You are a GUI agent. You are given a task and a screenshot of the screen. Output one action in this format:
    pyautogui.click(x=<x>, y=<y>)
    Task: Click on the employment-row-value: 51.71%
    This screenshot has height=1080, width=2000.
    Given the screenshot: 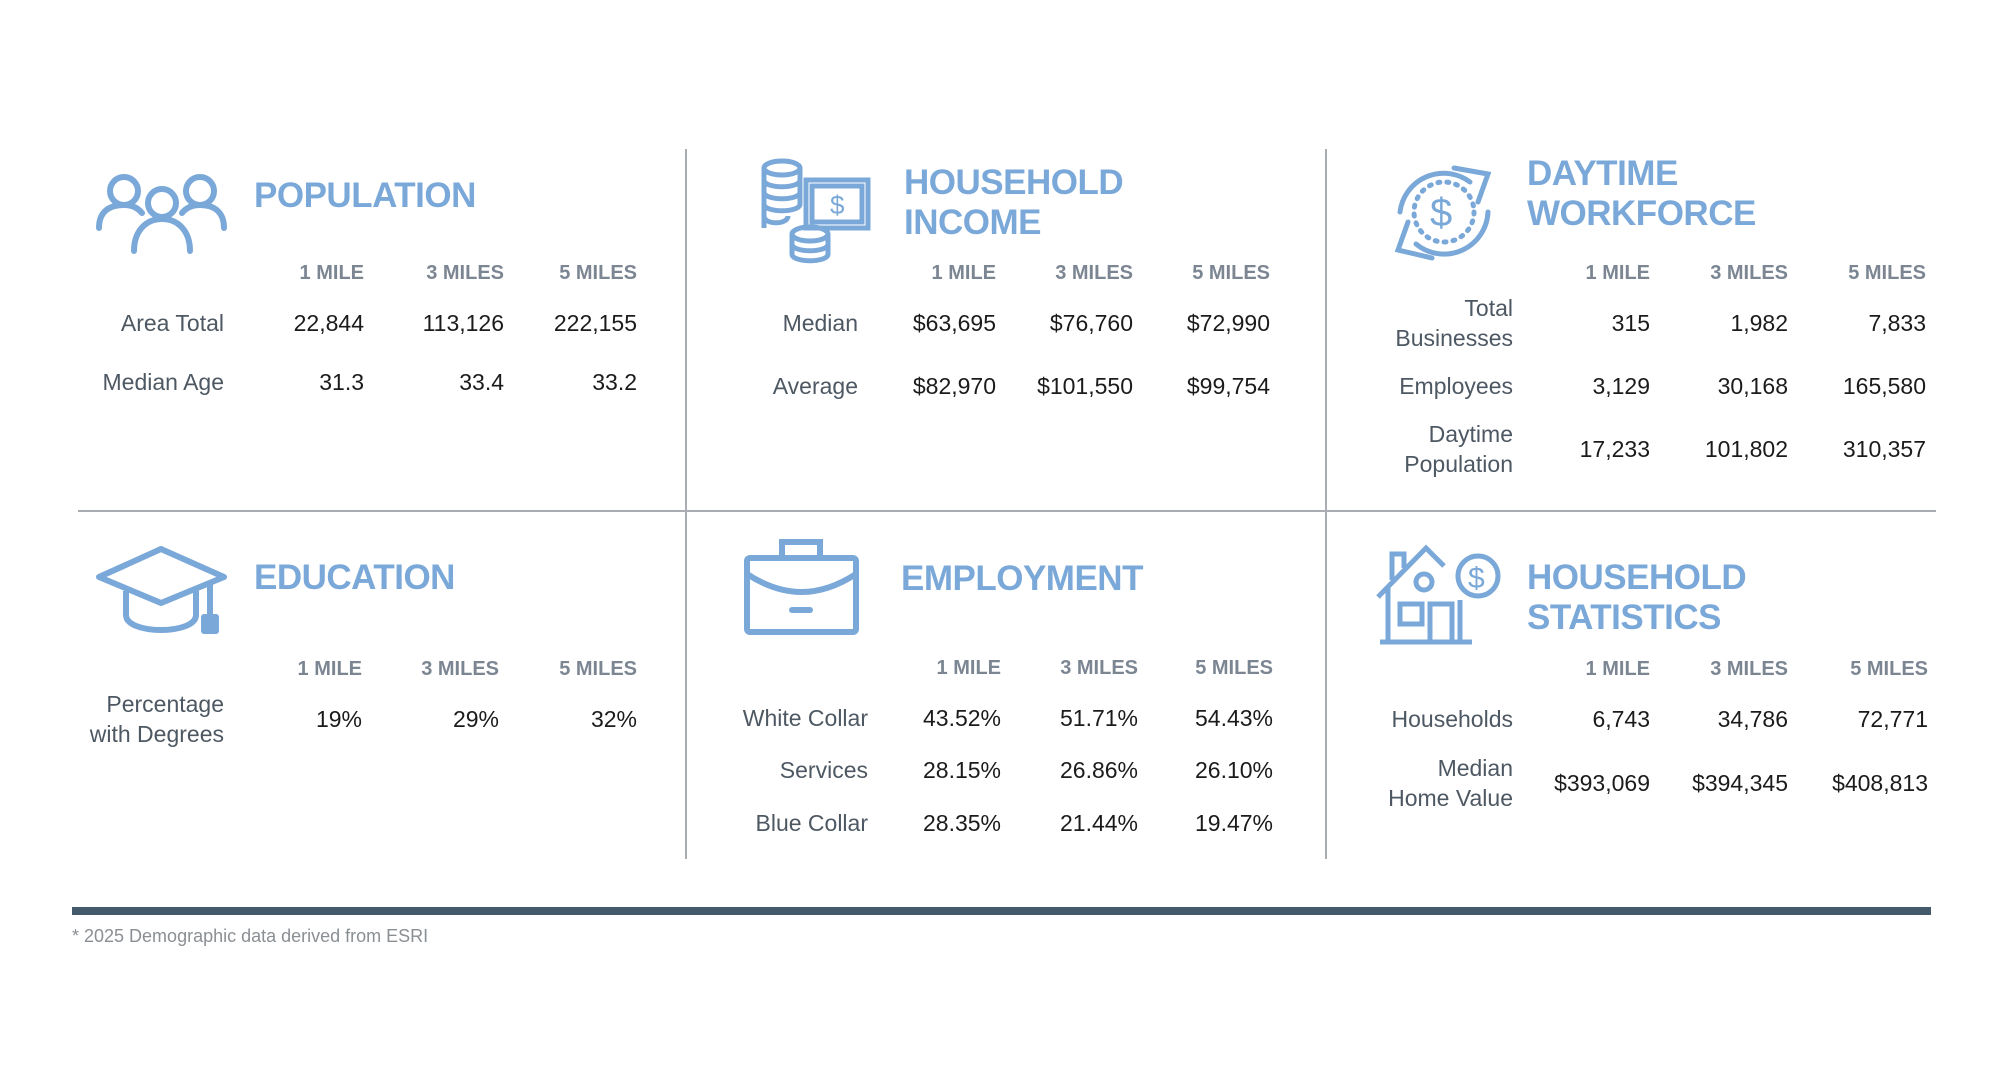 What is the action you would take?
    pyautogui.click(x=1098, y=718)
    